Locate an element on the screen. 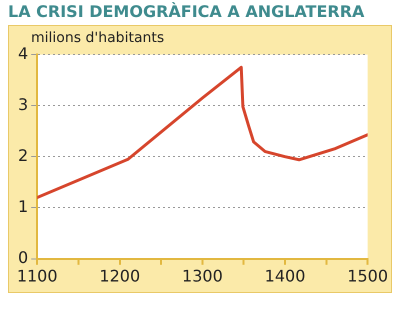 The height and width of the screenshot is (321, 400). y-tick-label: 3 is located at coordinates (23, 104).